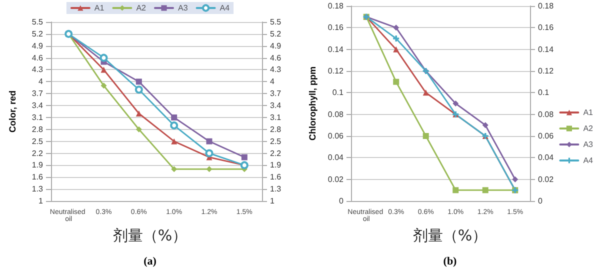  Describe the element at coordinates (546, 27) in the screenshot. I see `y2-tick-label: 0.16` at that location.